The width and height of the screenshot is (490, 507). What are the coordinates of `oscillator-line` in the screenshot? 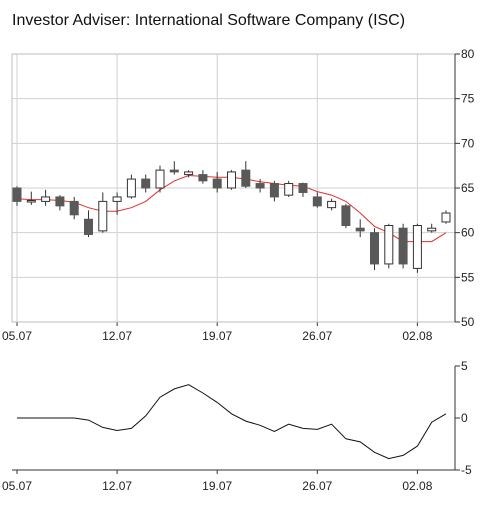 It's located at (232, 422).